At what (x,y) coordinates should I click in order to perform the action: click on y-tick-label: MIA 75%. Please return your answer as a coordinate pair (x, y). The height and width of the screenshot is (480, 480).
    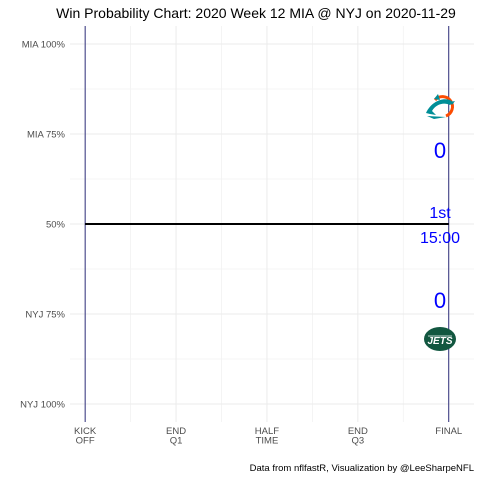
    Looking at the image, I should click on (46, 135).